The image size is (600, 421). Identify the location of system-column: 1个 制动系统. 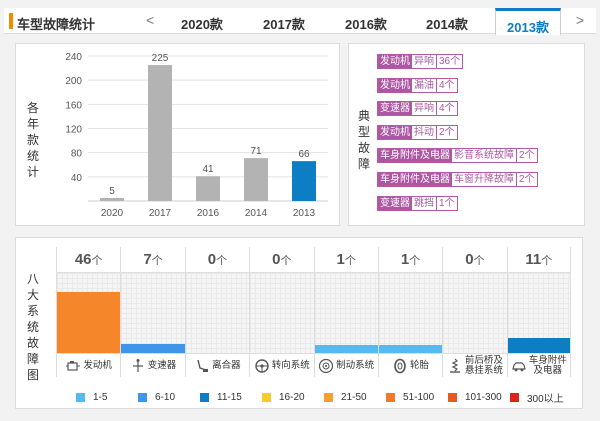
(345, 312).